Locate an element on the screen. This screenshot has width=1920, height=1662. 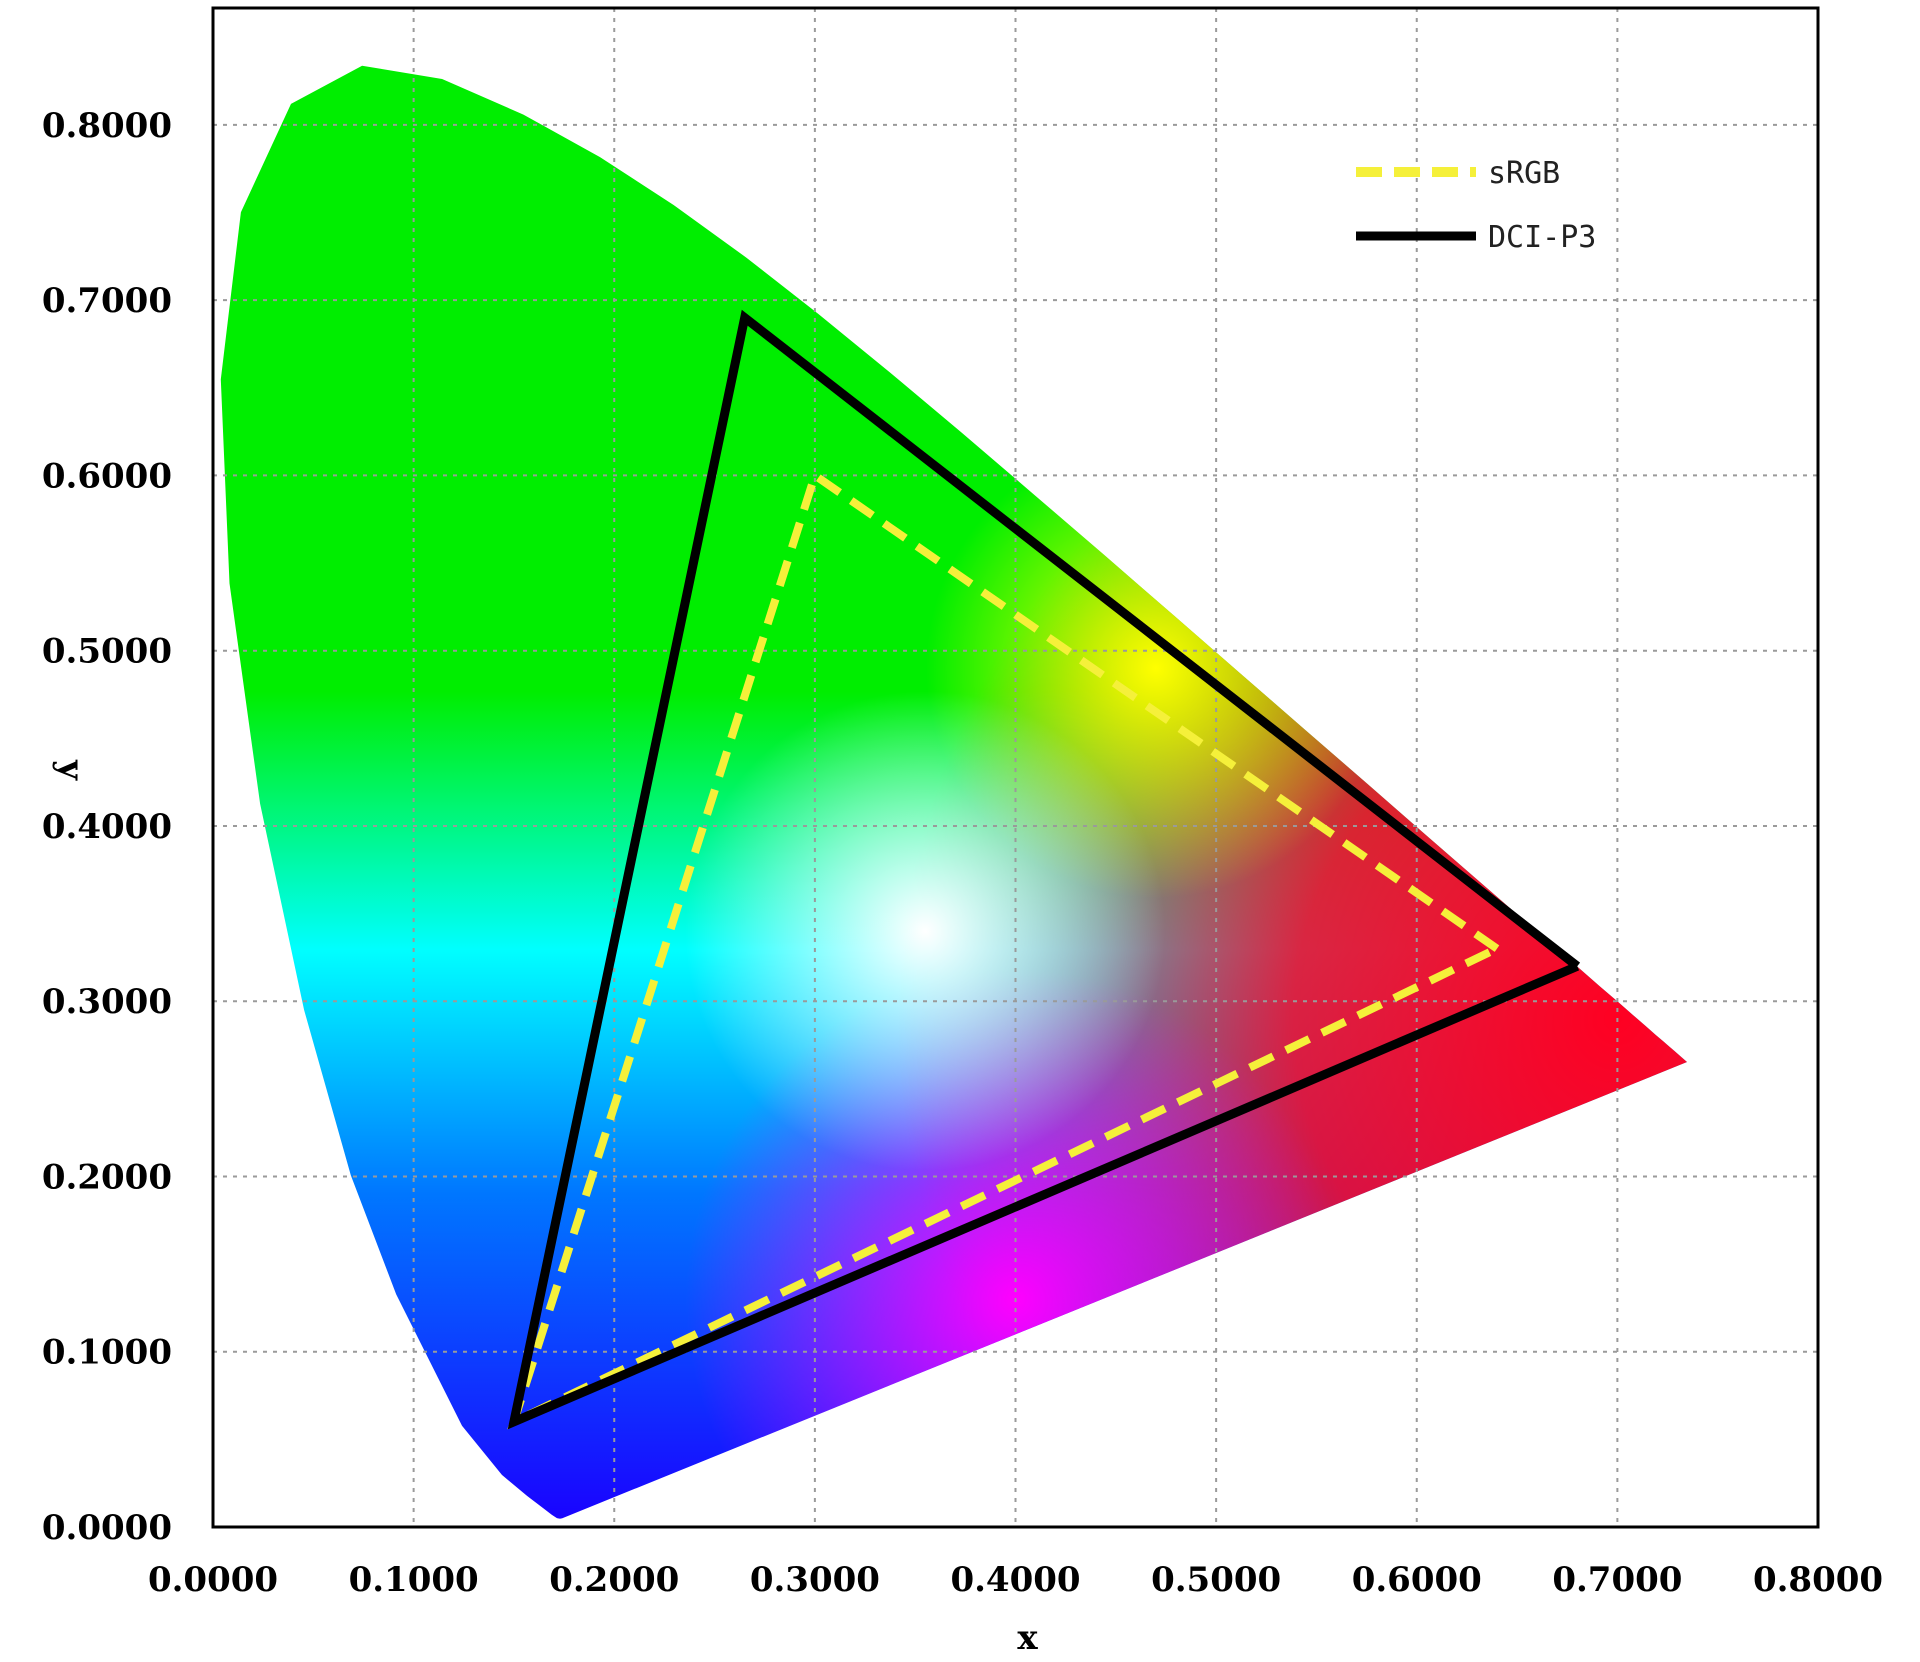
y-tick-label: 0.4000 is located at coordinates (107, 827).